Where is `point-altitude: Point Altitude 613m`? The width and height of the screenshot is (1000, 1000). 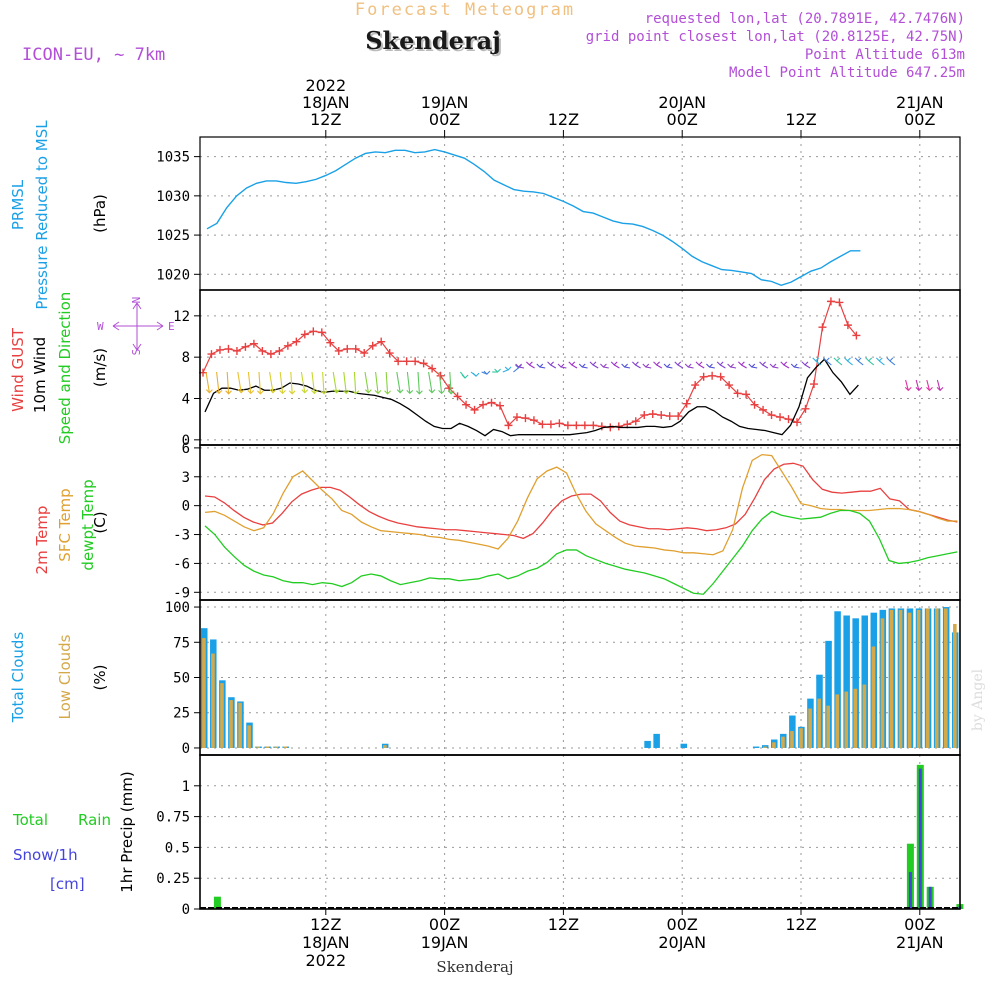
point-altitude: Point Altitude 613m is located at coordinates (885, 55).